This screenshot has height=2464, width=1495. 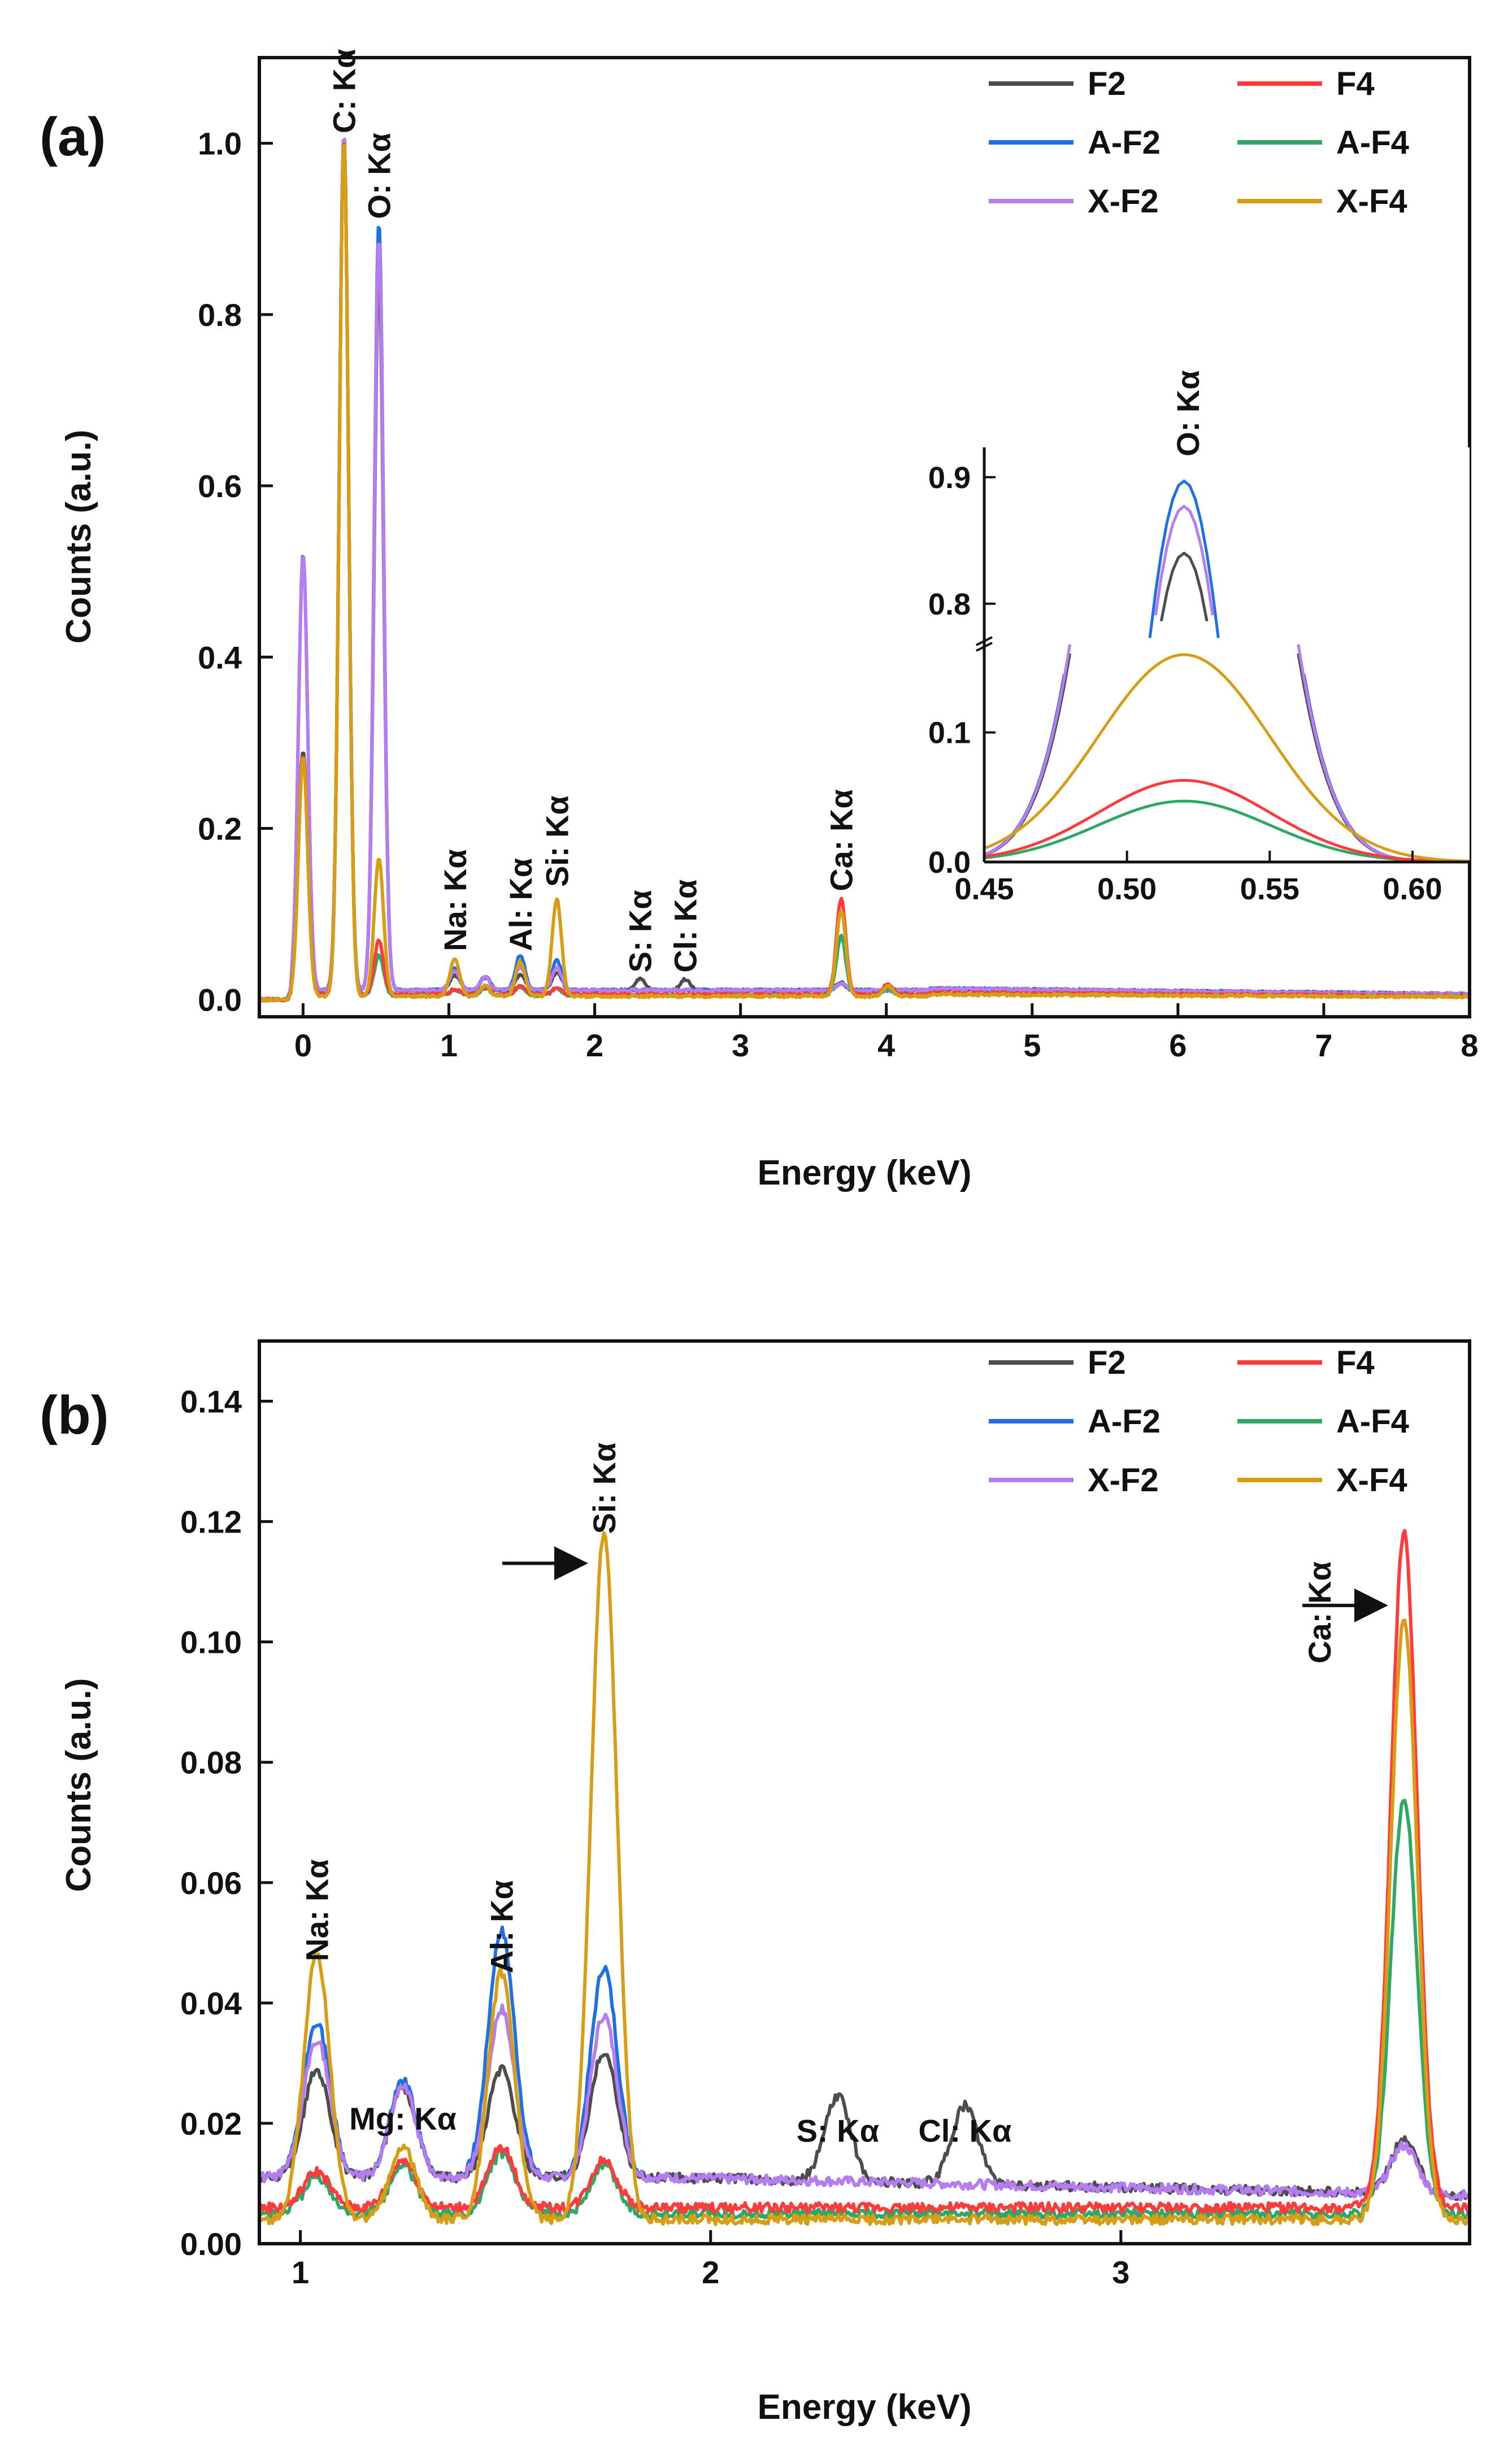 I want to click on panel-a-inset: 0.45 0.50 0.55 0.60 0.0 0.1 0.8 0.9 O: Kα, so click(x=1199, y=638).